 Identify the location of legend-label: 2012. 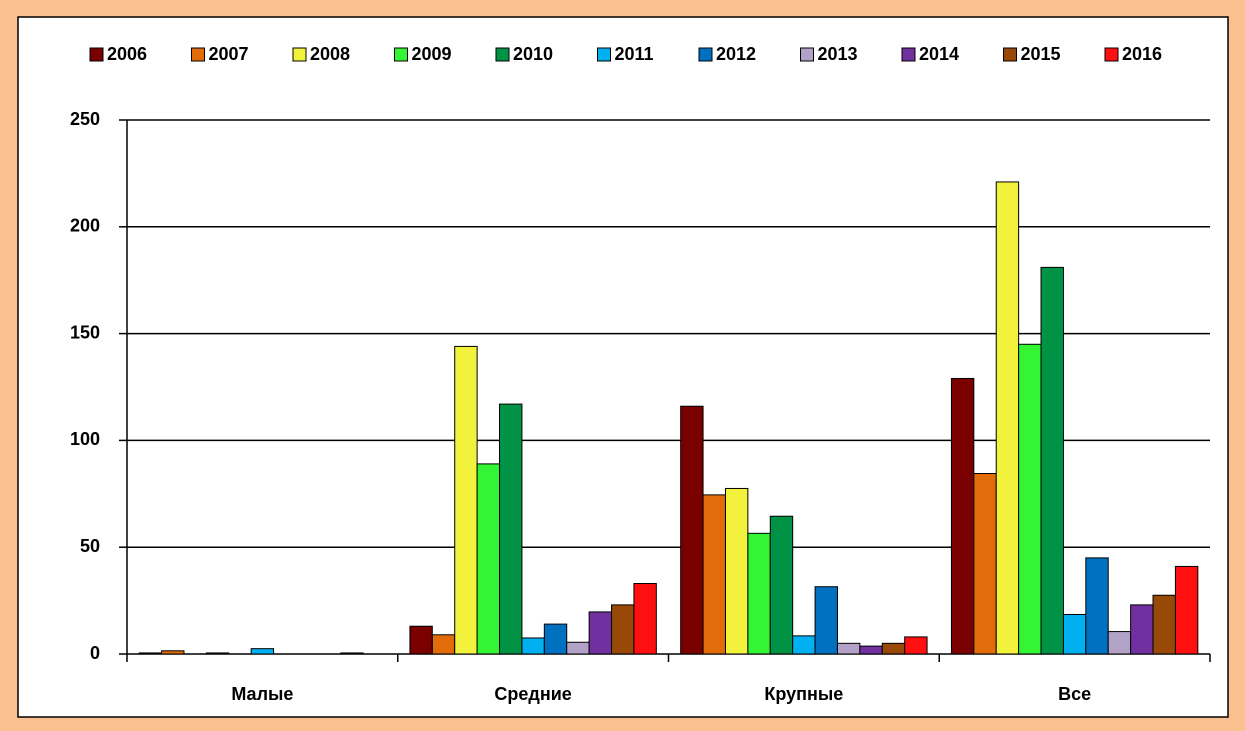
(736, 54).